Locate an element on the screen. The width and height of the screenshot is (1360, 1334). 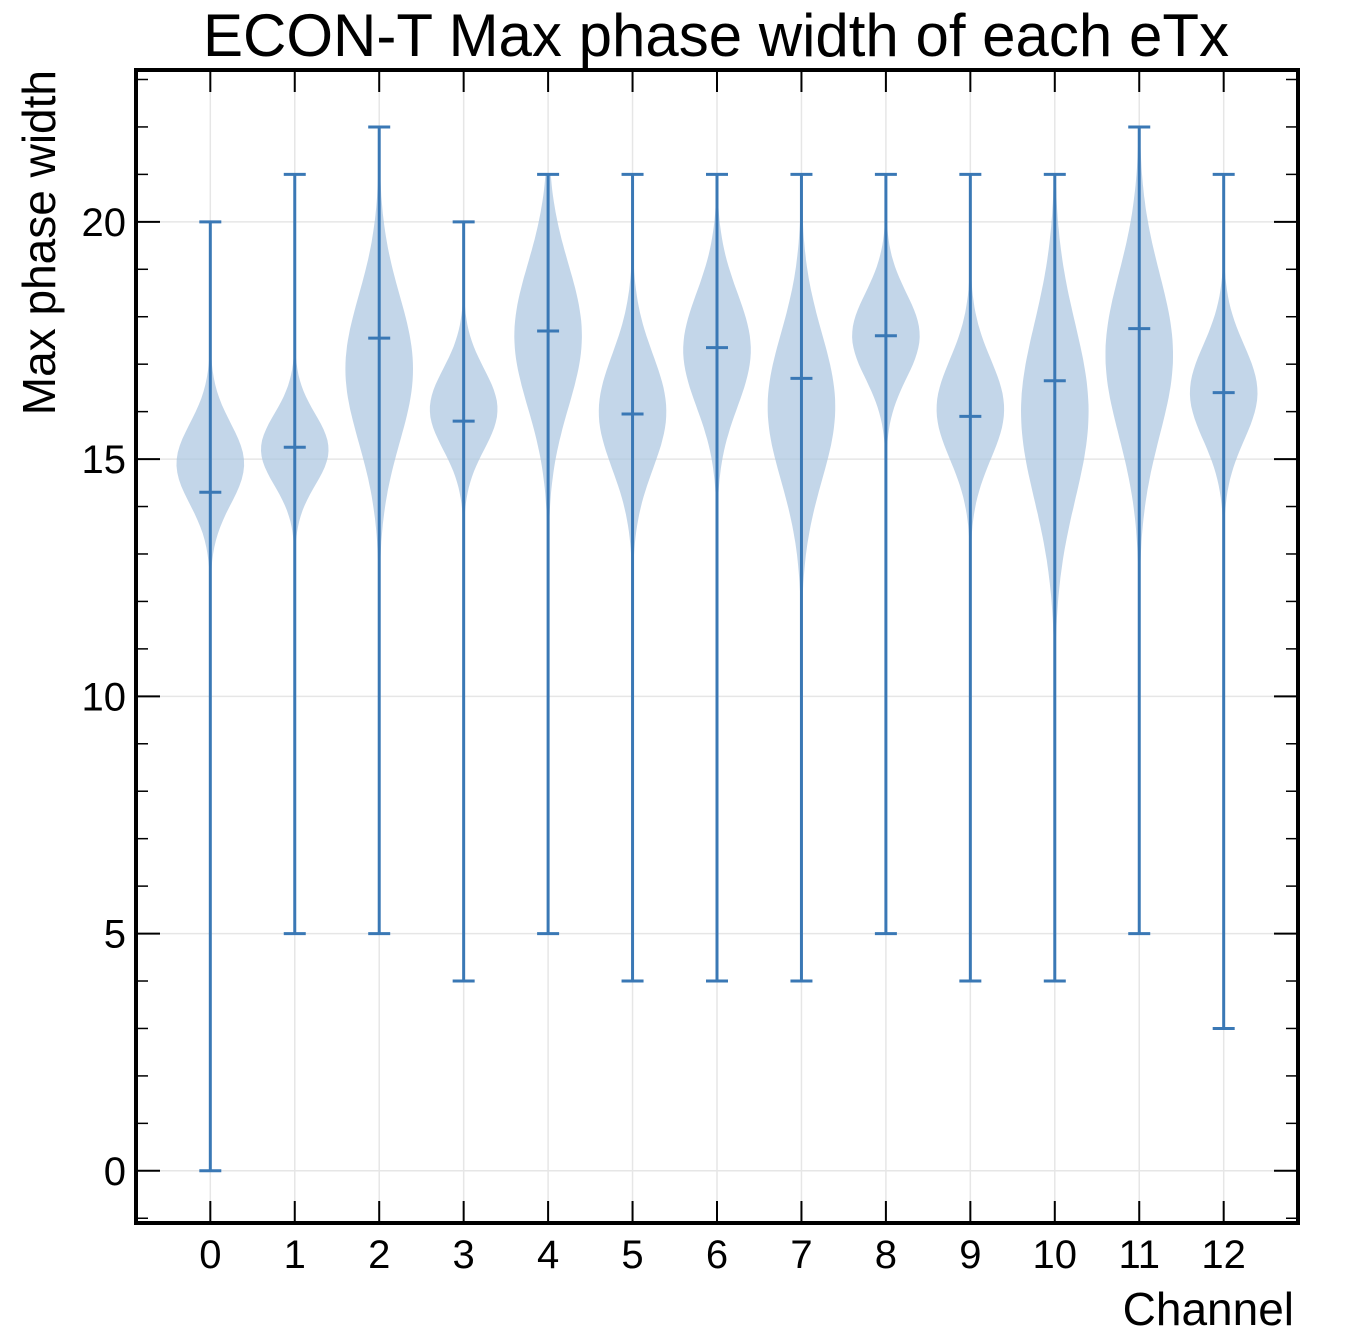
x-tick-label: 6 is located at coordinates (717, 1255).